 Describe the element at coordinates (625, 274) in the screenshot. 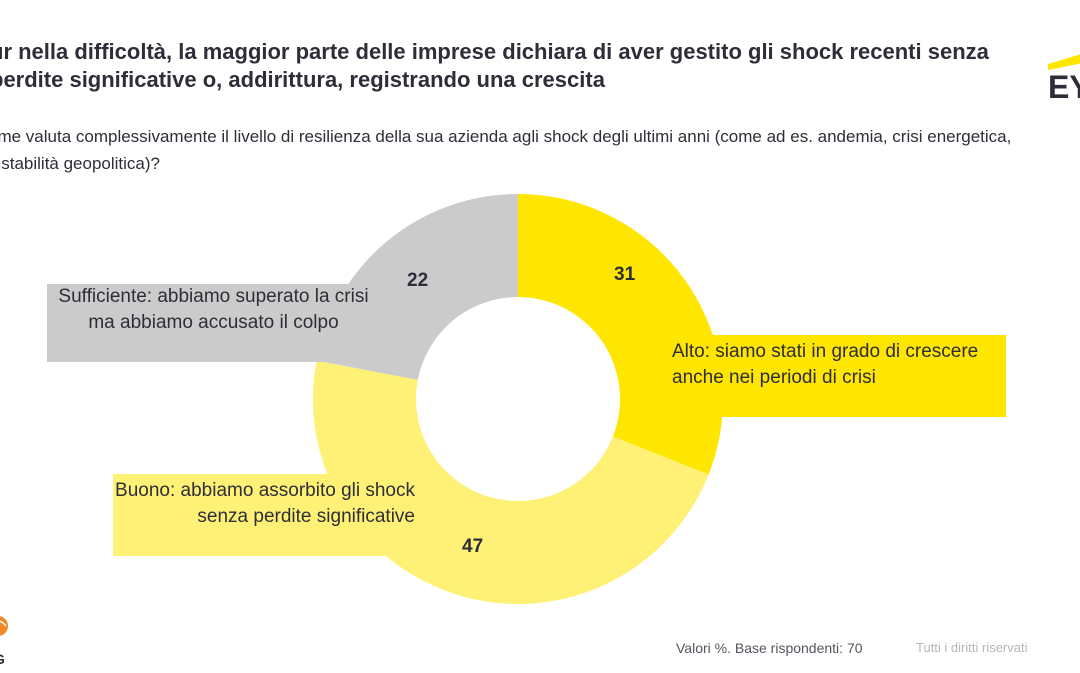

I see `value-alto: 31` at that location.